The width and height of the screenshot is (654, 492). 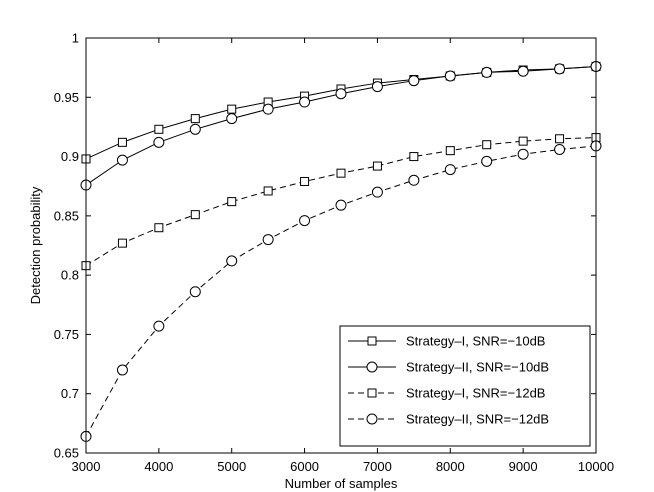 I want to click on legend-box, so click(x=465, y=386).